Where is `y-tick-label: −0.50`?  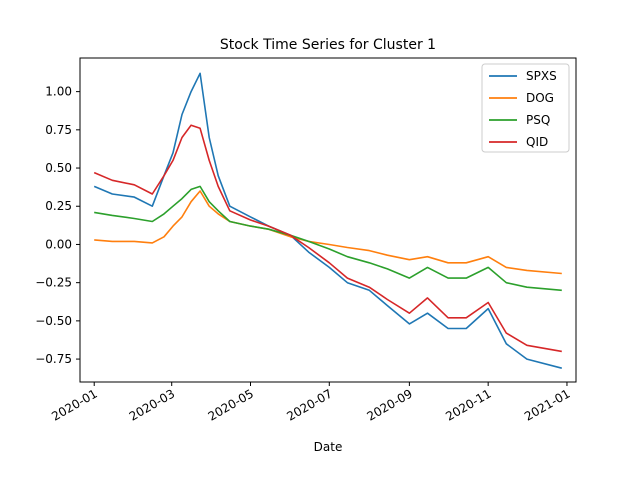 y-tick-label: −0.50 is located at coordinates (53, 321).